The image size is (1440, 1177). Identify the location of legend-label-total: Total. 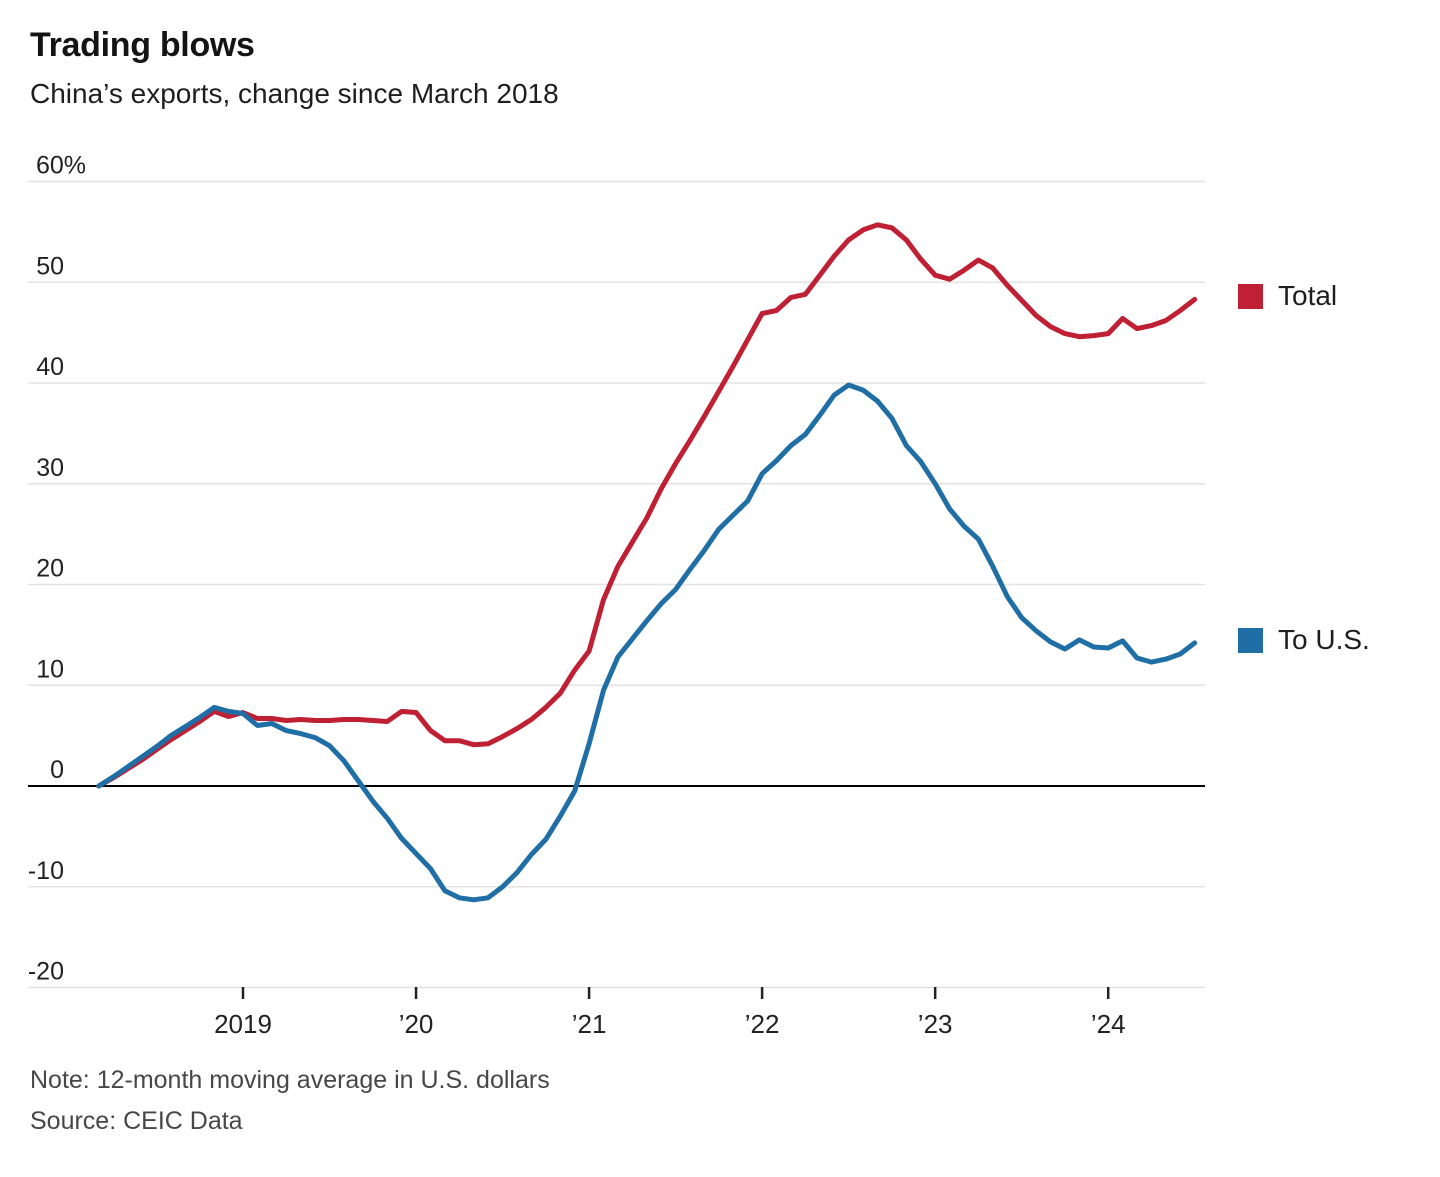
(1308, 295).